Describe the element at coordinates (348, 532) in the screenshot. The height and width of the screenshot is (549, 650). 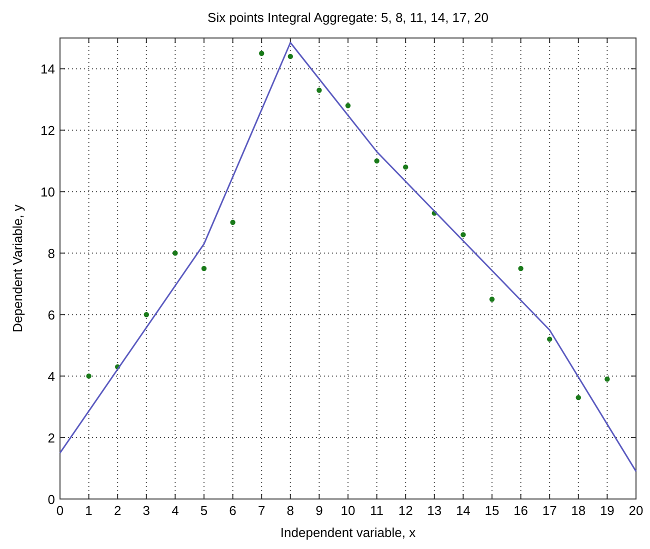
I see `x-axis-title: Independent variable, x` at that location.